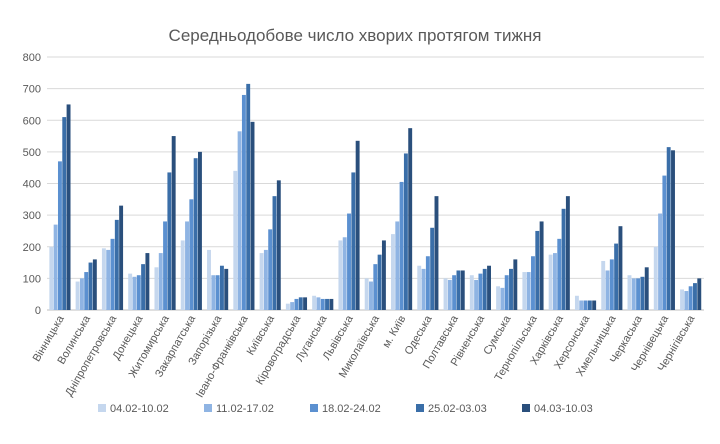  I want to click on y-tick-label: 500, so click(32, 153).